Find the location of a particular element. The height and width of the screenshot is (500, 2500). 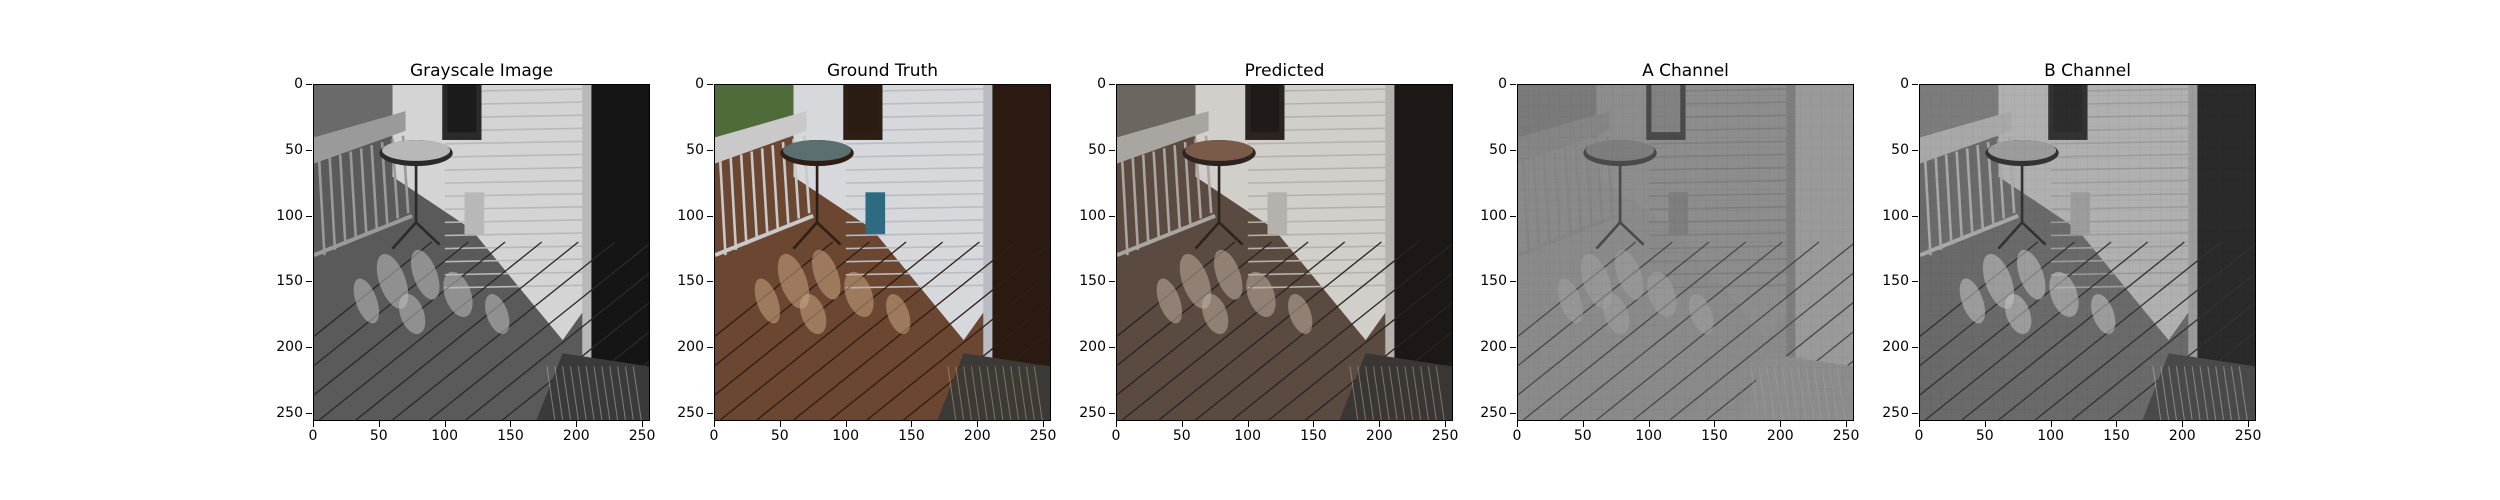

panel-title: Grayscale Image is located at coordinates (481, 71).